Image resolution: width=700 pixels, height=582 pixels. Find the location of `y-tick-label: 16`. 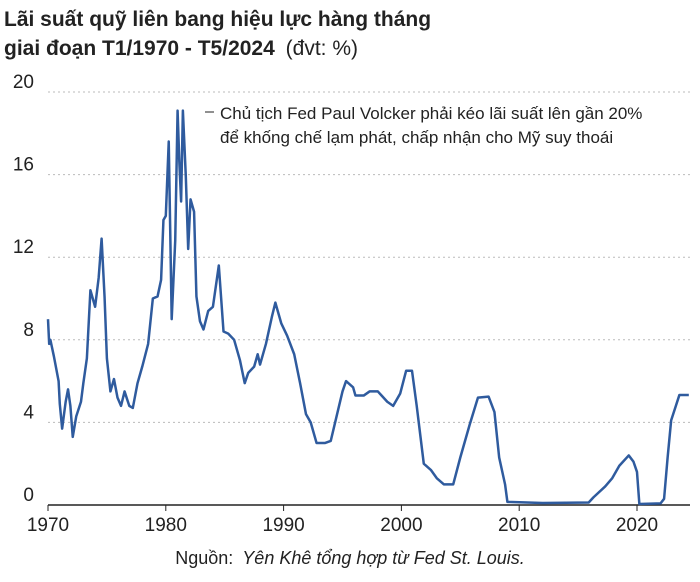

y-tick-label: 16 is located at coordinates (23, 165).